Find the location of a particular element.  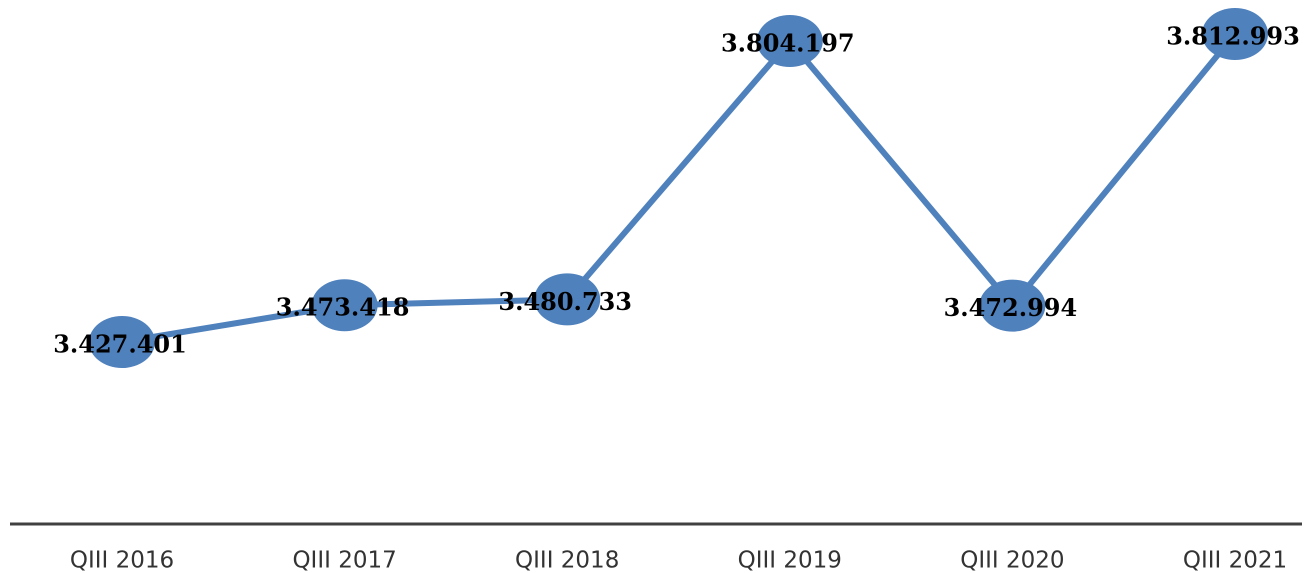

x-tick-label: QIII 2017 is located at coordinates (344, 560).